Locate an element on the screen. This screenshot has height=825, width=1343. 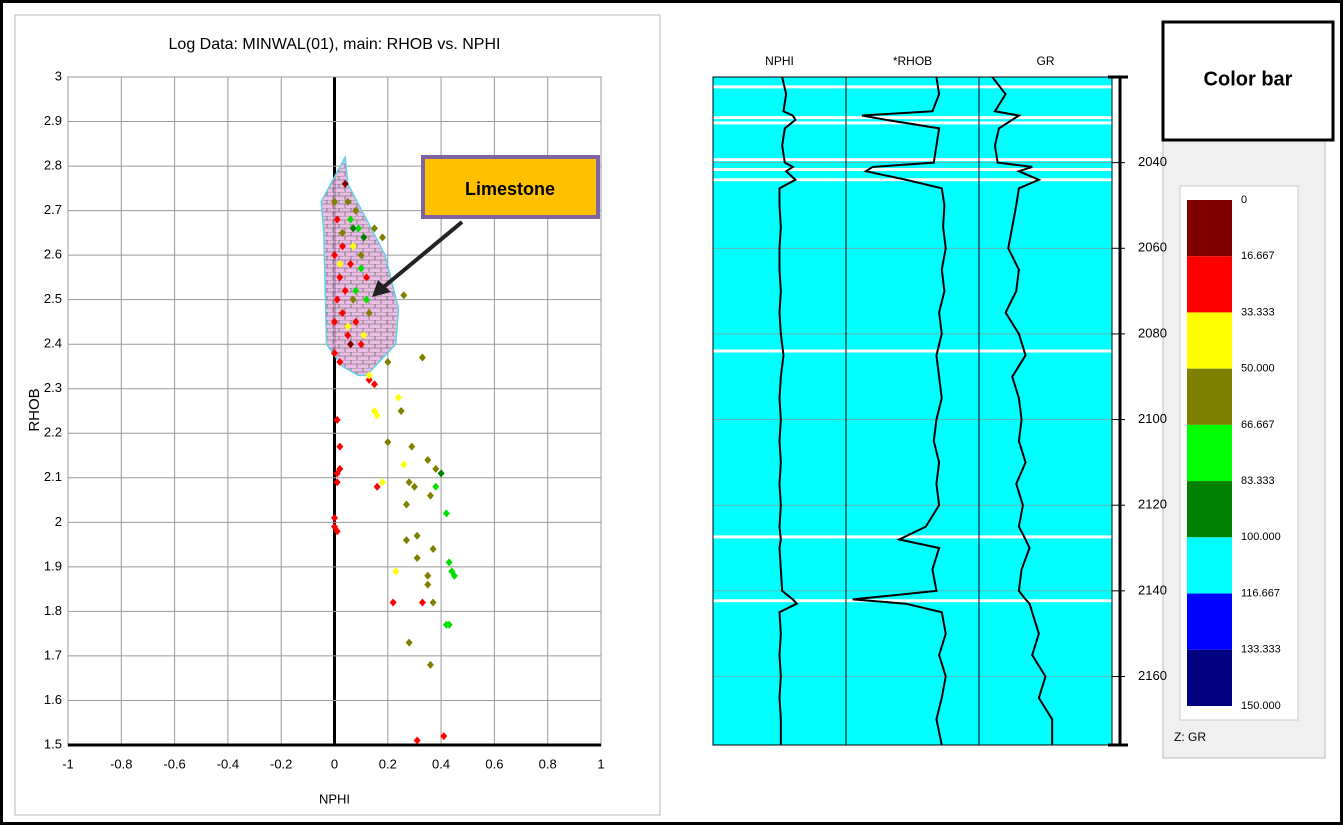
y-tick-label: 2.1 is located at coordinates (53, 476).